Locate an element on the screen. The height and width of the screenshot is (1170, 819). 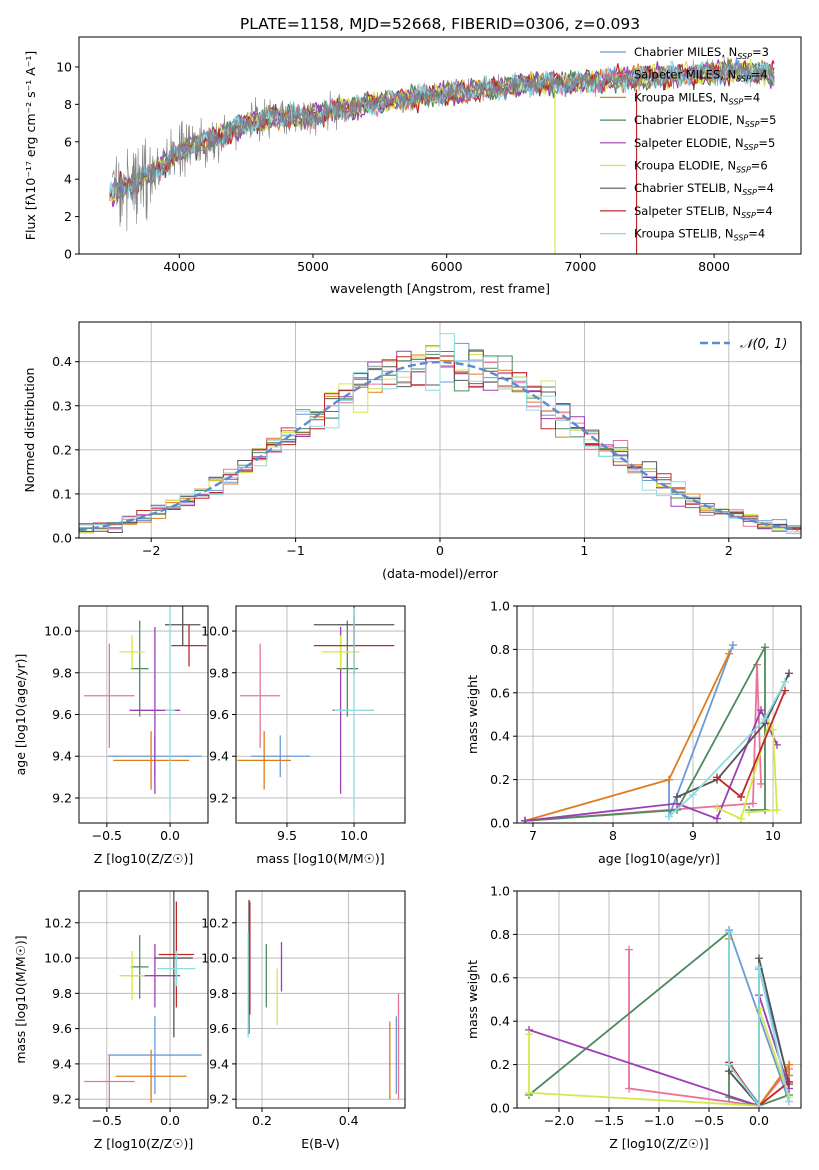
plot-area-spectrum is located at coordinates (442, 154).